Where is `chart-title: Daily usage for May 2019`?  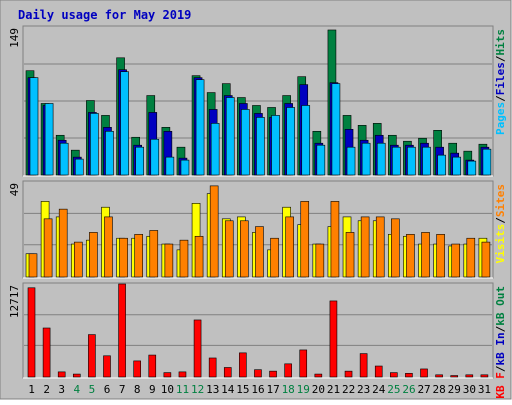
chart-title: Daily usage for May 2019 is located at coordinates (104, 15).